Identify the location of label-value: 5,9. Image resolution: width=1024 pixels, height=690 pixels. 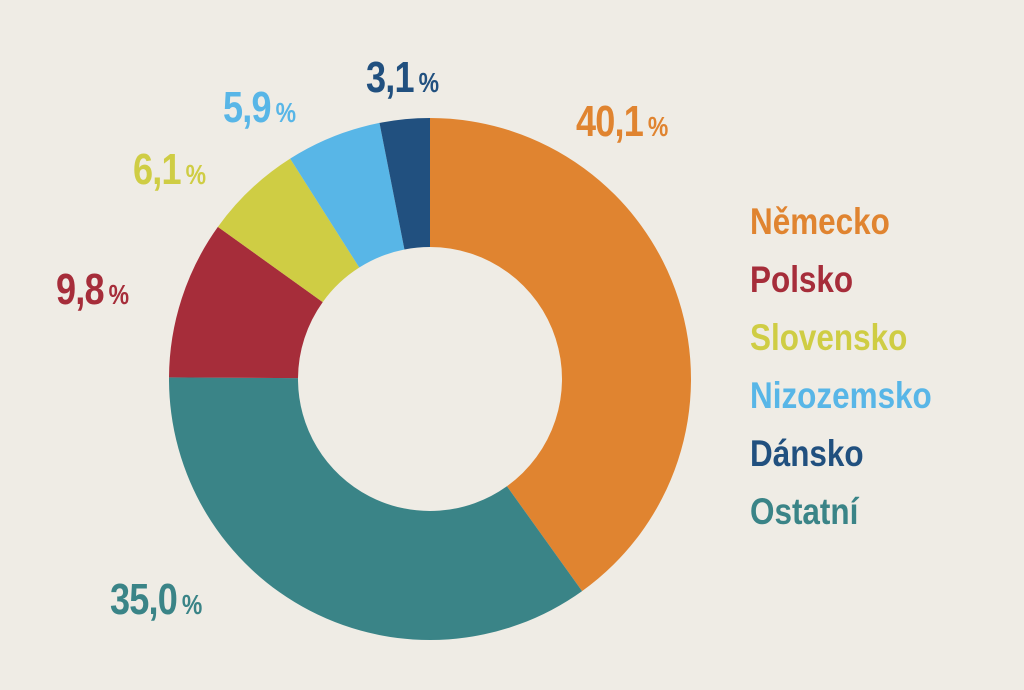
(247, 107).